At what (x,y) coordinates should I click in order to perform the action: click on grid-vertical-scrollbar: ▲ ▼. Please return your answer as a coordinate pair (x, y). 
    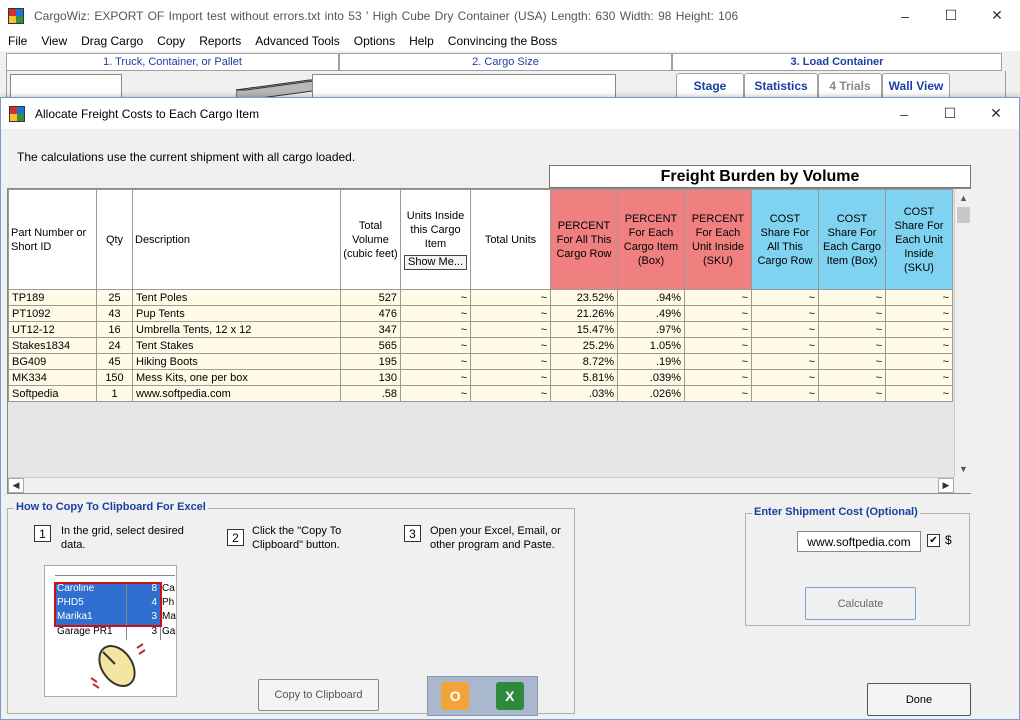
    Looking at the image, I should click on (962, 333).